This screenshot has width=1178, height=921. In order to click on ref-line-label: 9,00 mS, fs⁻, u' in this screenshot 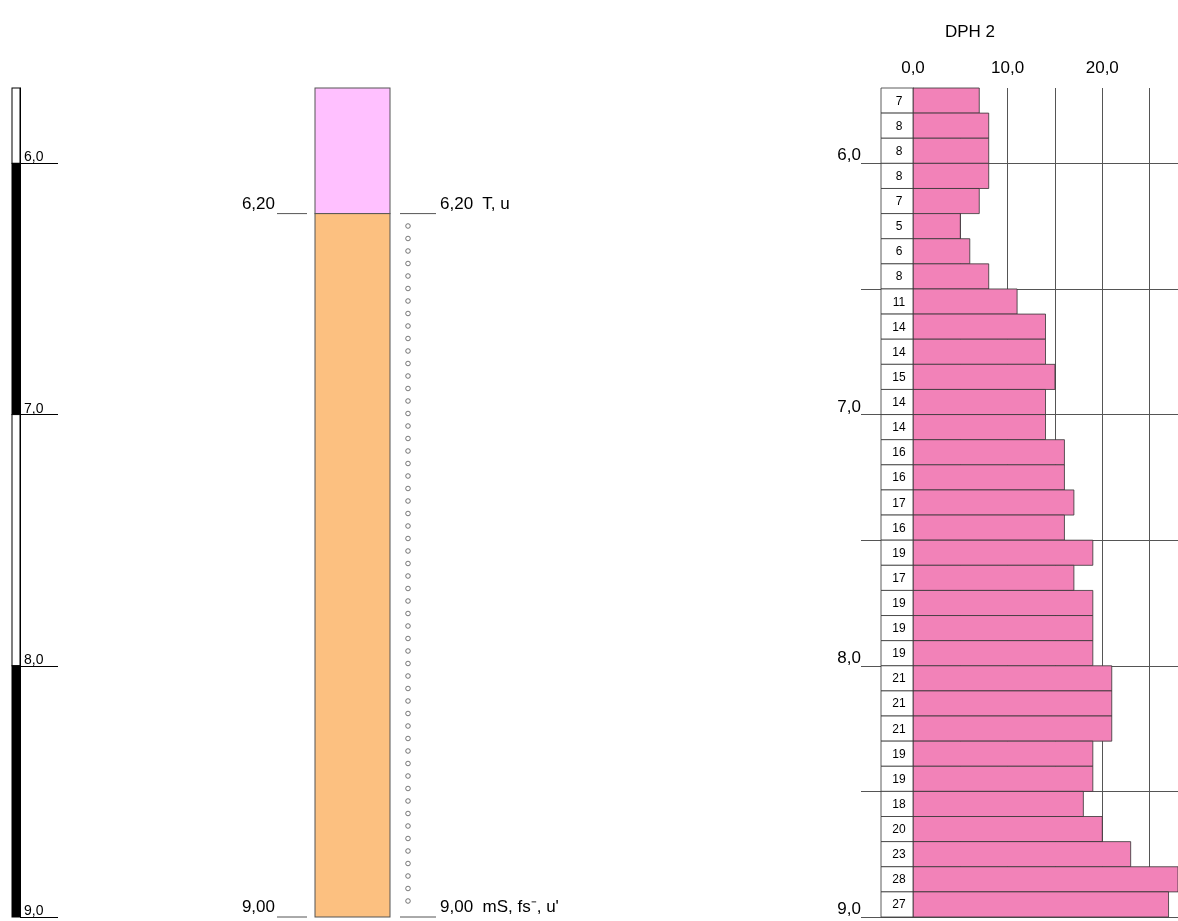, I will do `click(499, 906)`.